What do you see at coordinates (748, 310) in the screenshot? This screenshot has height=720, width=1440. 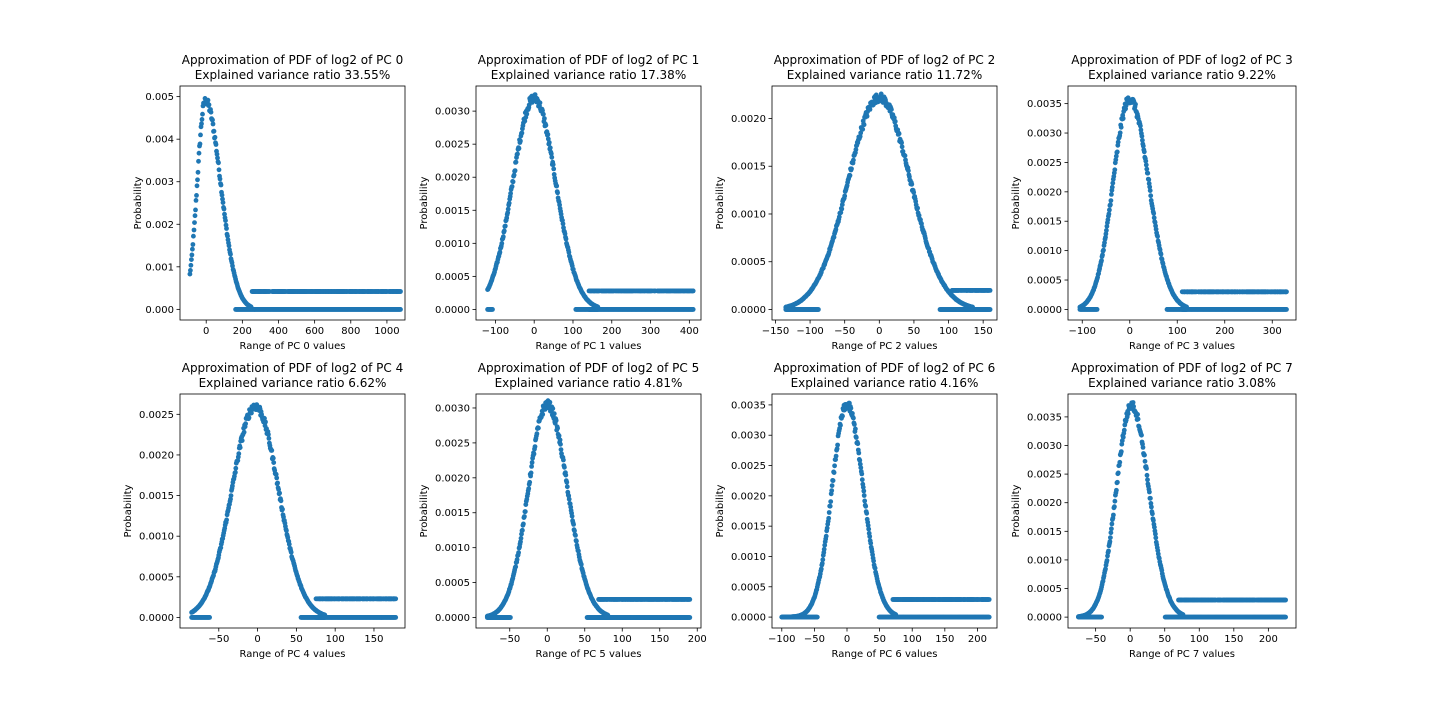 I see `y-tick-label: 0.0000` at bounding box center [748, 310].